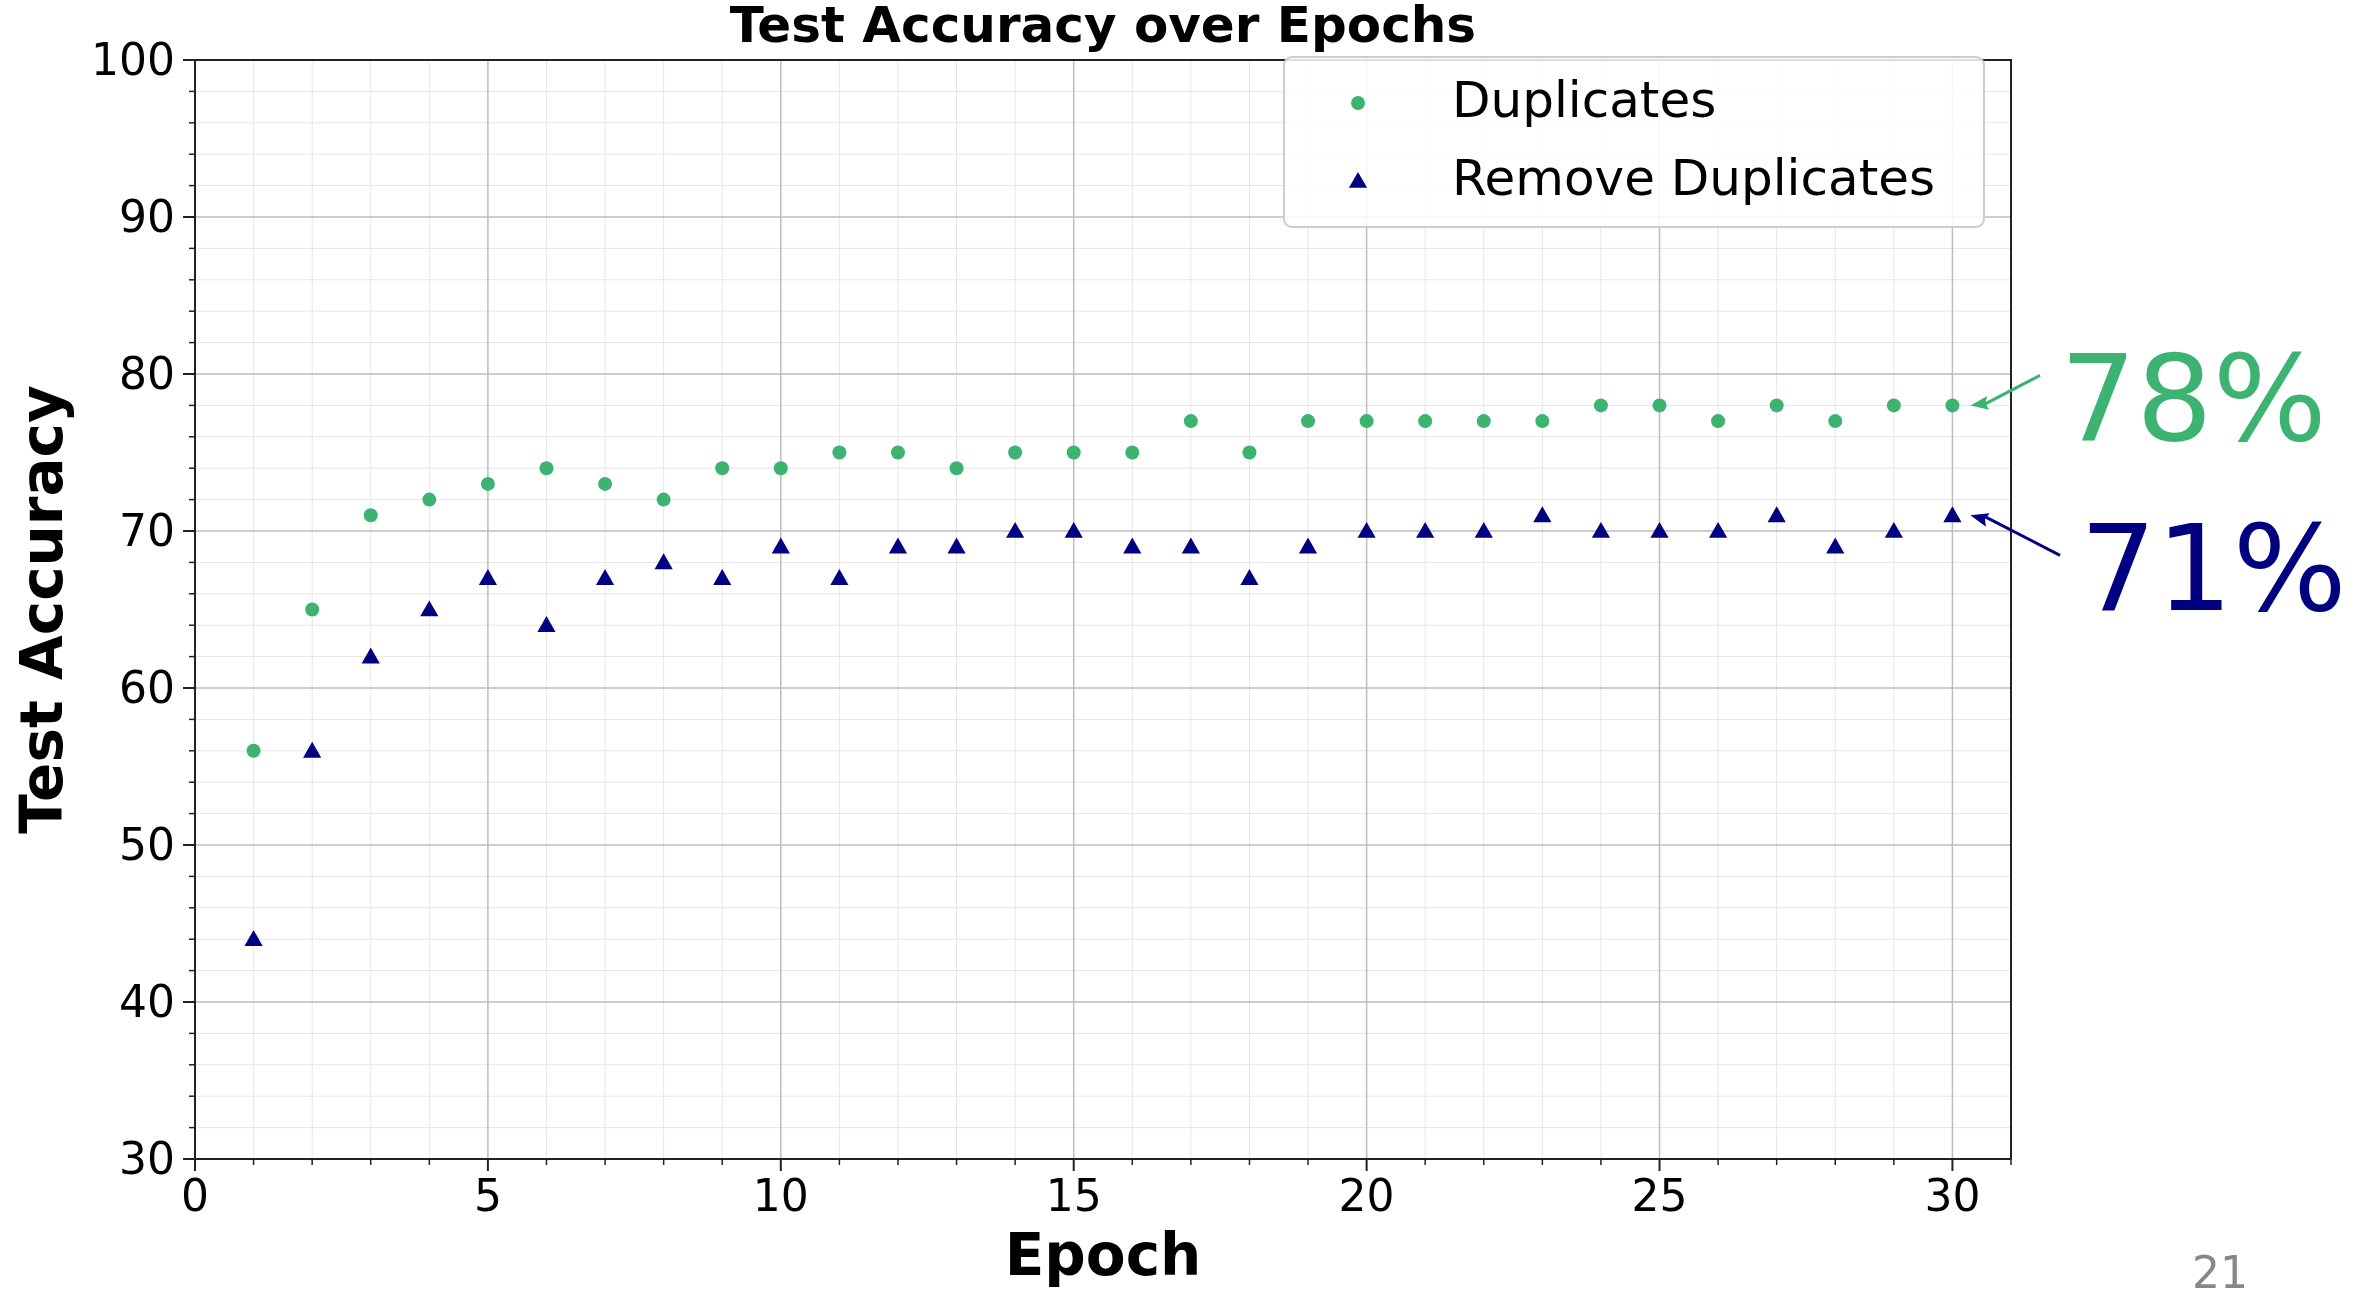  Describe the element at coordinates (1103, 1255) in the screenshot. I see `x-axis-title: Epoch` at that location.